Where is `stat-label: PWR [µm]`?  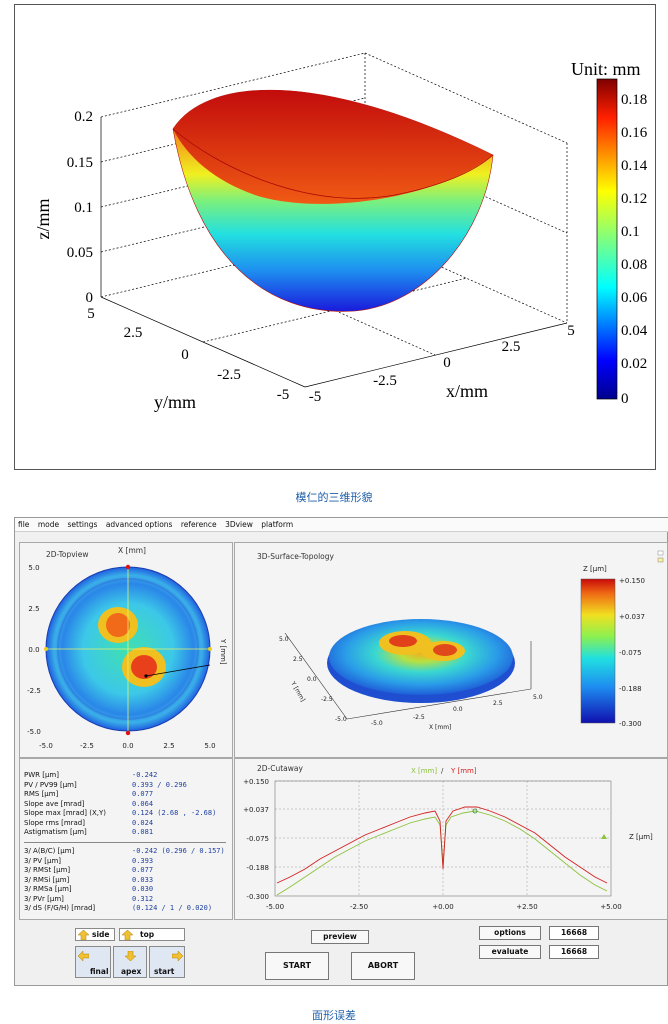 stat-label: PWR [µm] is located at coordinates (41, 775).